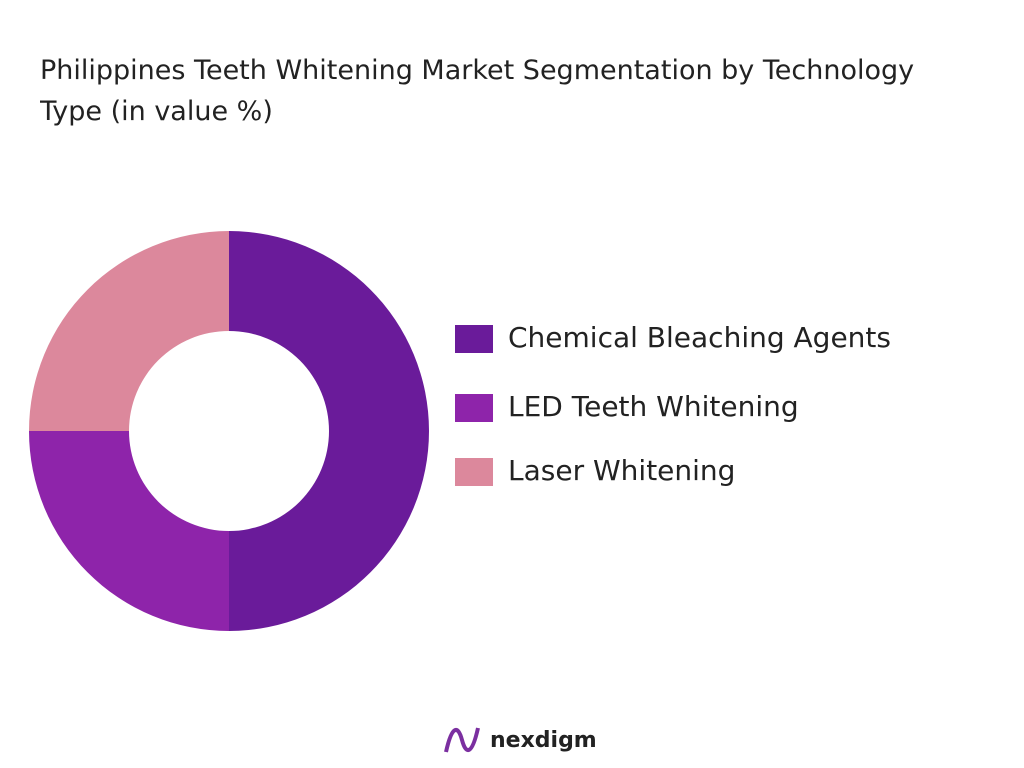 The height and width of the screenshot is (768, 1024). I want to click on legend-label: Laser Whitening, so click(621, 470).